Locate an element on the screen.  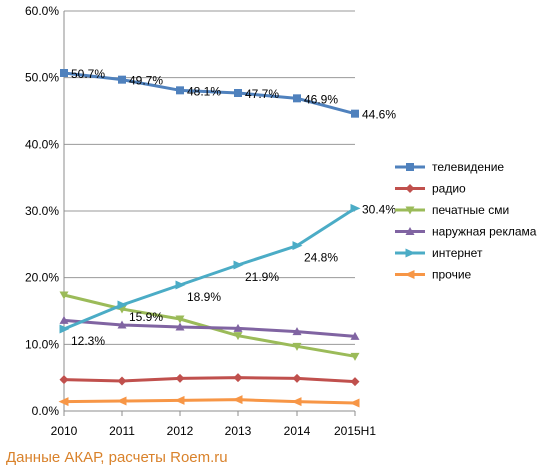
y-axis: 0.0% 10.0% 20.0% 30.0% 40.0% 50.0% 60.0% is located at coordinates (45, 211).